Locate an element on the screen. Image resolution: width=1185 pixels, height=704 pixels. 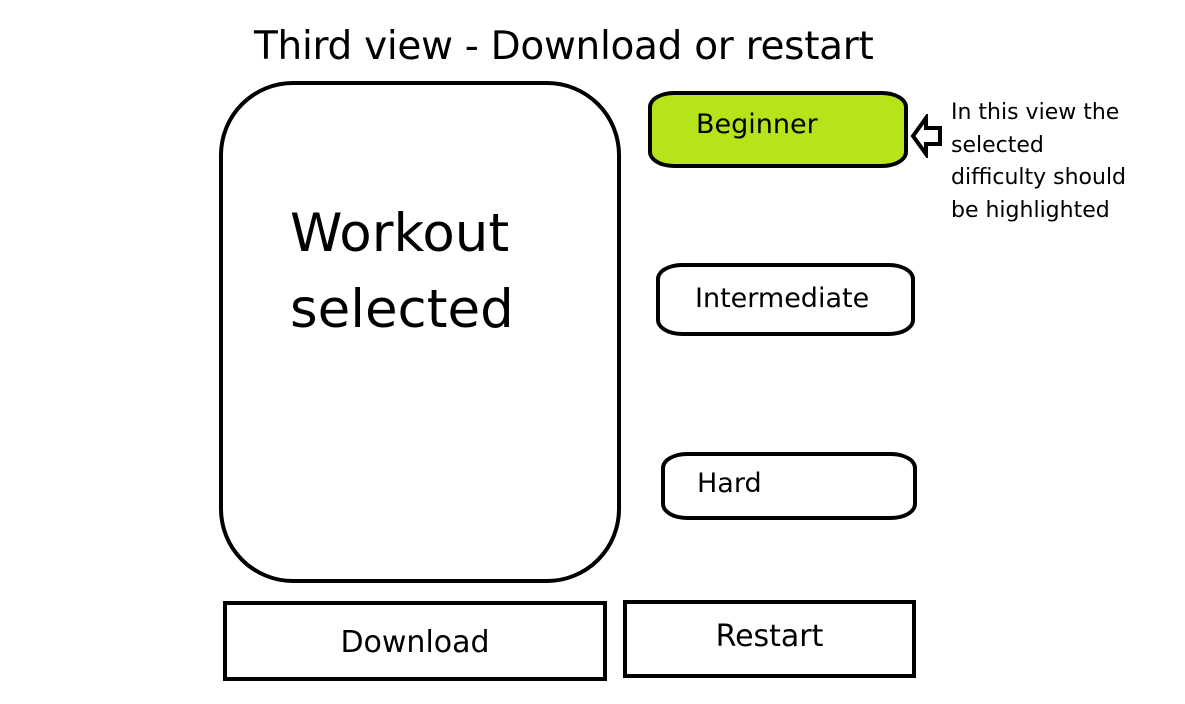
download-button-label: Download is located at coordinates (415, 642).